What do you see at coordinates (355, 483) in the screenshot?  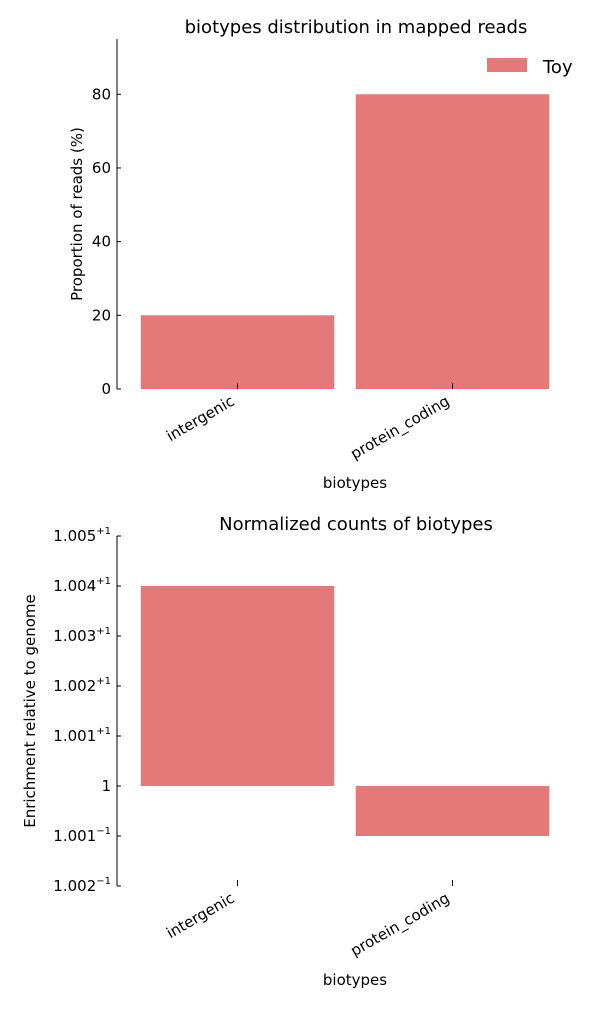 I see `chart-1-x-axis-label: biotypes` at bounding box center [355, 483].